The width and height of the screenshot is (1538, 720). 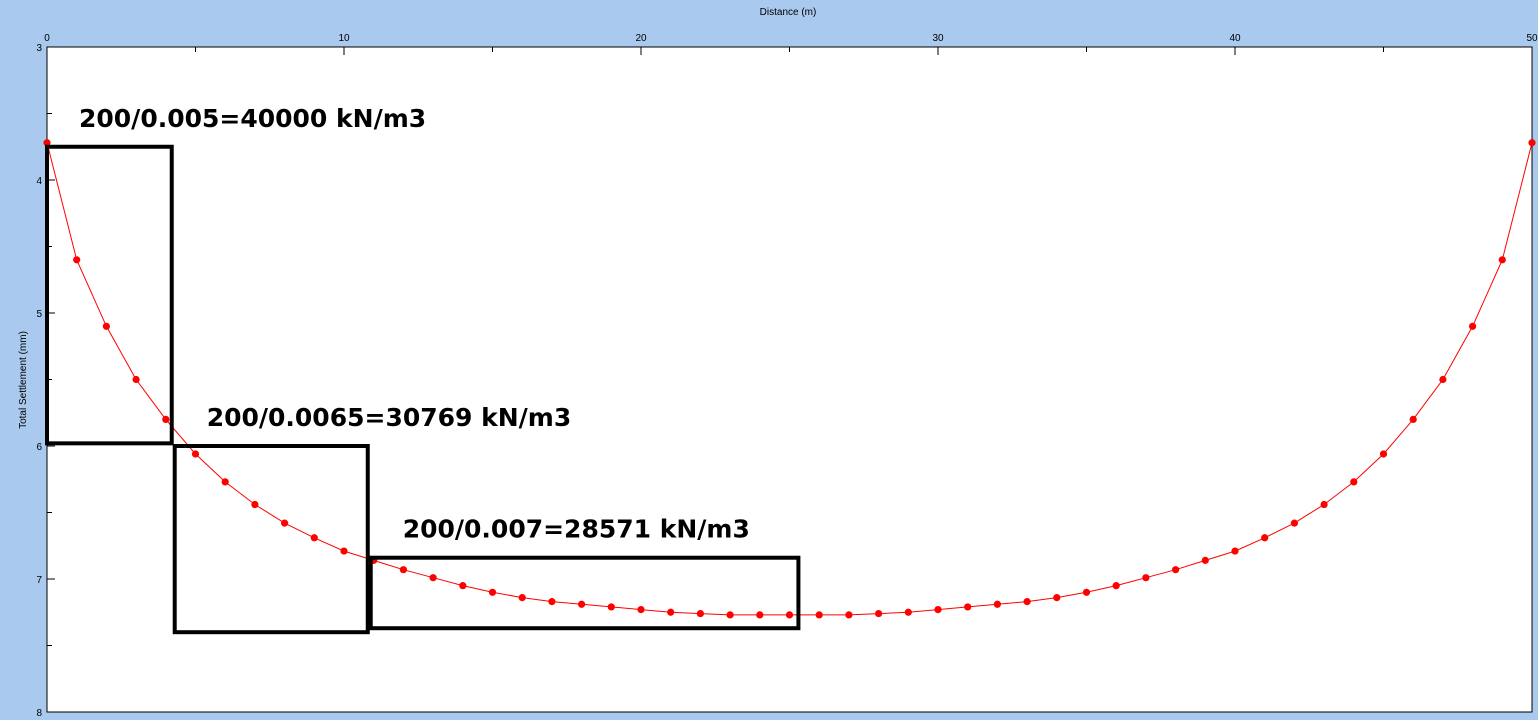 What do you see at coordinates (791, 44) in the screenshot?
I see `x-axis-ticks: 0 10 20 30 40 50` at bounding box center [791, 44].